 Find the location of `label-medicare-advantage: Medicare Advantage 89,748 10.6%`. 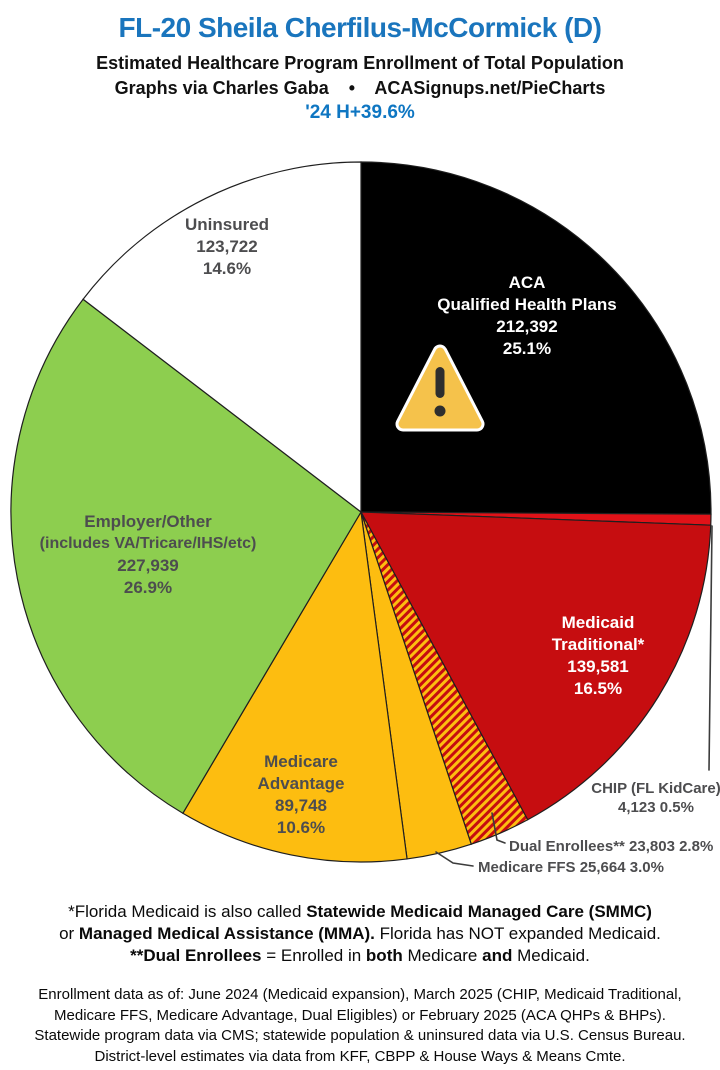

label-medicare-advantage: Medicare Advantage 89,748 10.6% is located at coordinates (301, 794).